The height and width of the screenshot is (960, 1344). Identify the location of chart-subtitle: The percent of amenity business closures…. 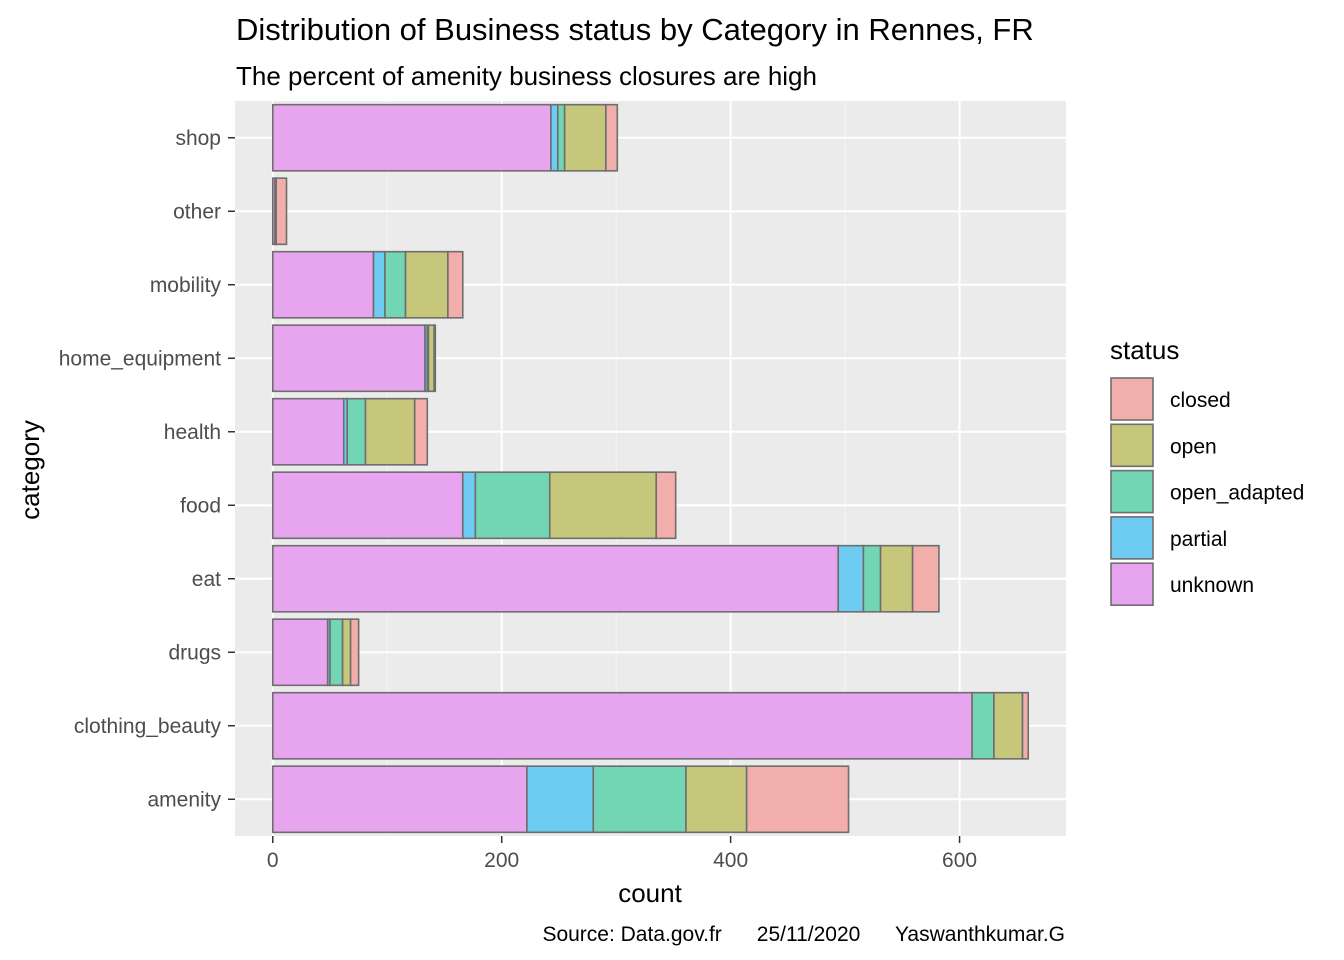
(526, 76).